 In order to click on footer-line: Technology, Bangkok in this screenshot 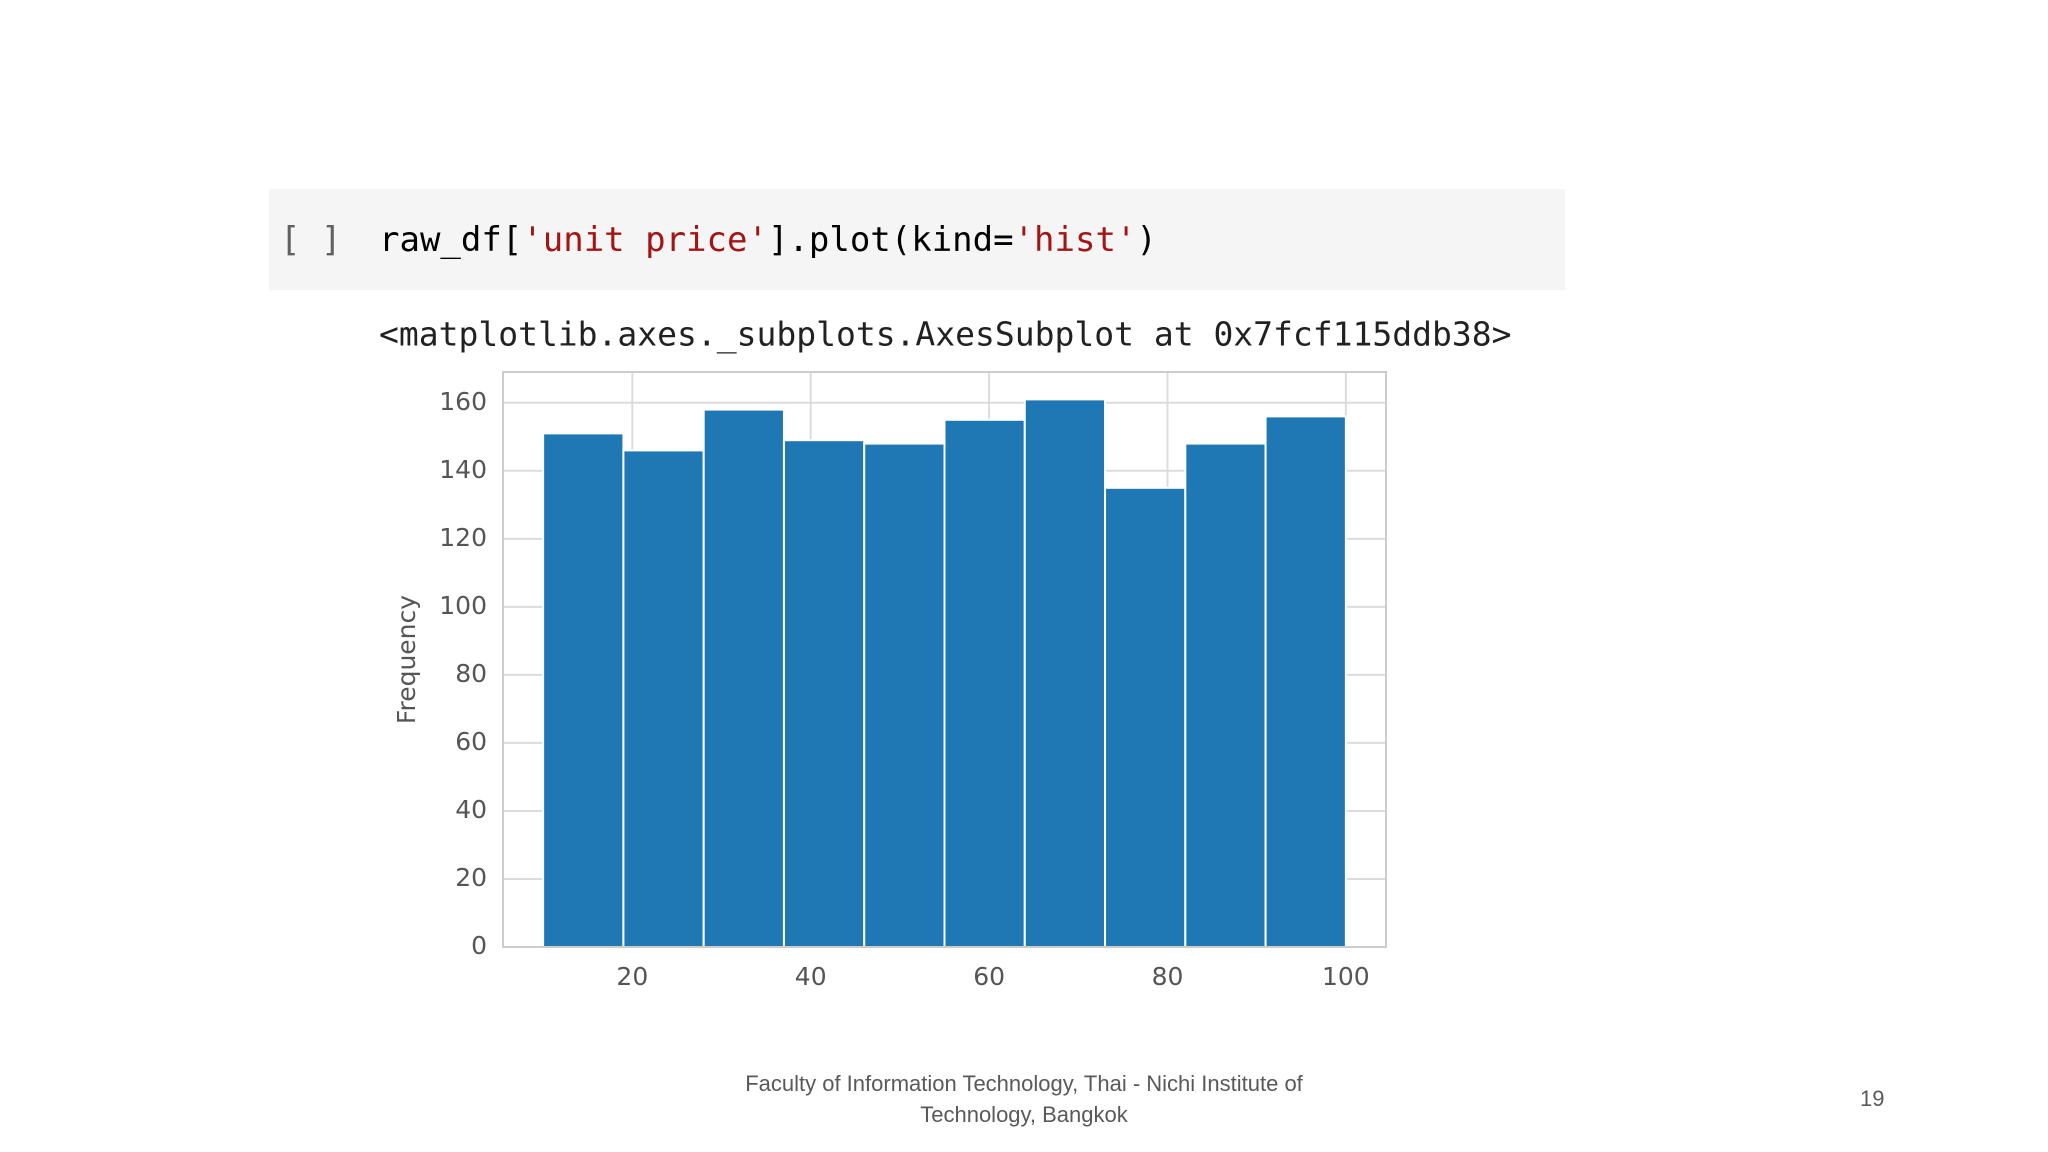, I will do `click(1024, 1114)`.